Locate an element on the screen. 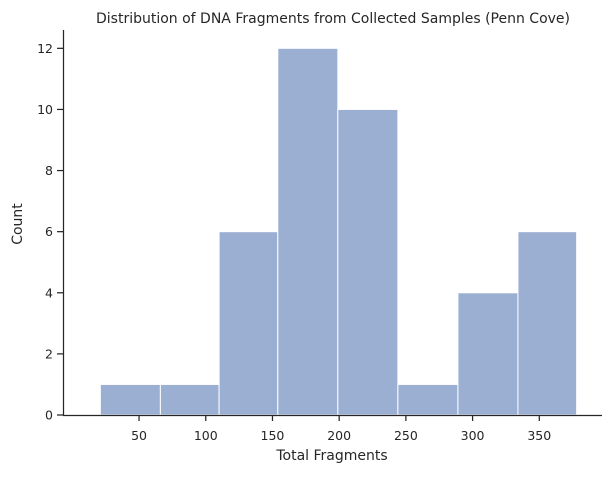 The image size is (613, 477). x-tick-label: 150 is located at coordinates (273, 435).